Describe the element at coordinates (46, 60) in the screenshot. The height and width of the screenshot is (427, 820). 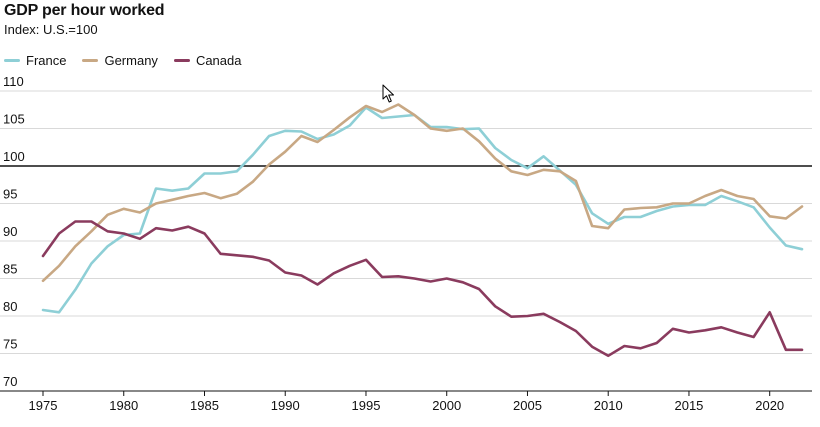
I see `legend-label-france: France` at that location.